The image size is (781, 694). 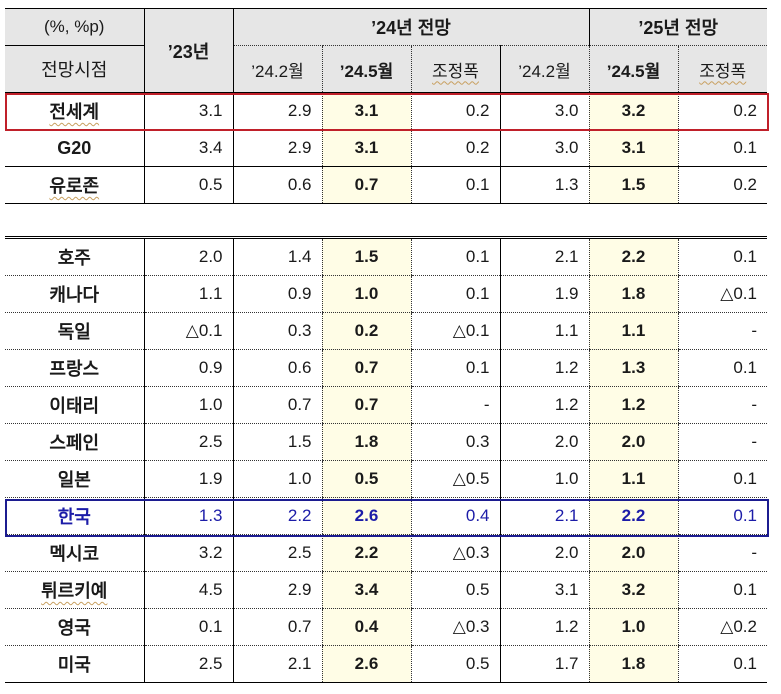 What do you see at coordinates (633, 368) in the screenshot?
I see `cell-2025-may: 1.3` at bounding box center [633, 368].